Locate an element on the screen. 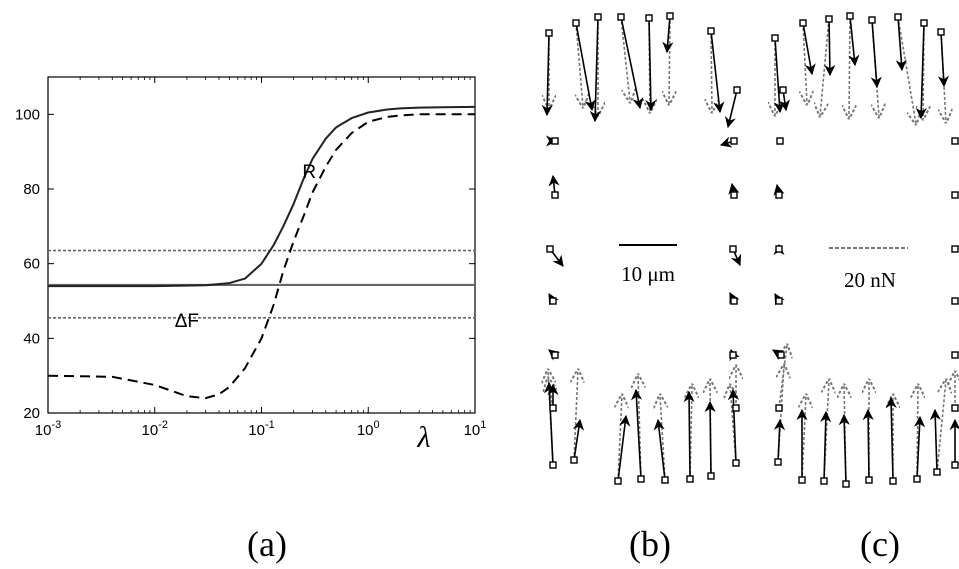 This screenshot has width=959, height=569. reference-lines is located at coordinates (261, 284).